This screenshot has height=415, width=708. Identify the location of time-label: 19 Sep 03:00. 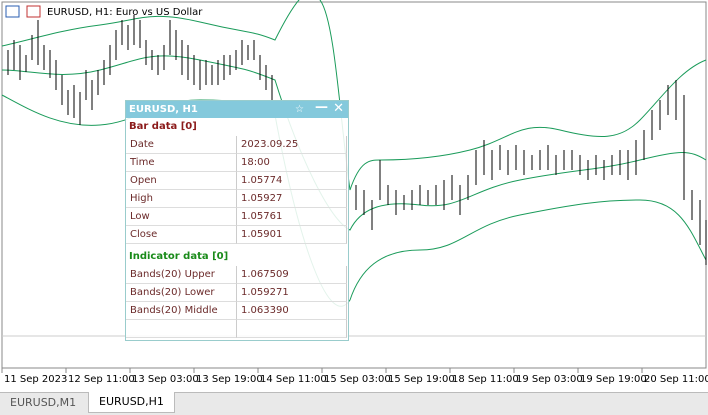
(549, 379).